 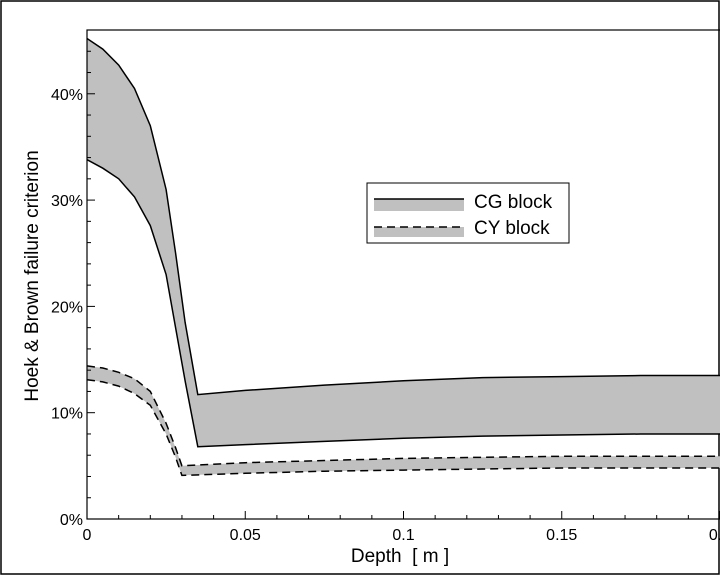 I want to click on x-axis-label: Depth [ m ], so click(x=400, y=556).